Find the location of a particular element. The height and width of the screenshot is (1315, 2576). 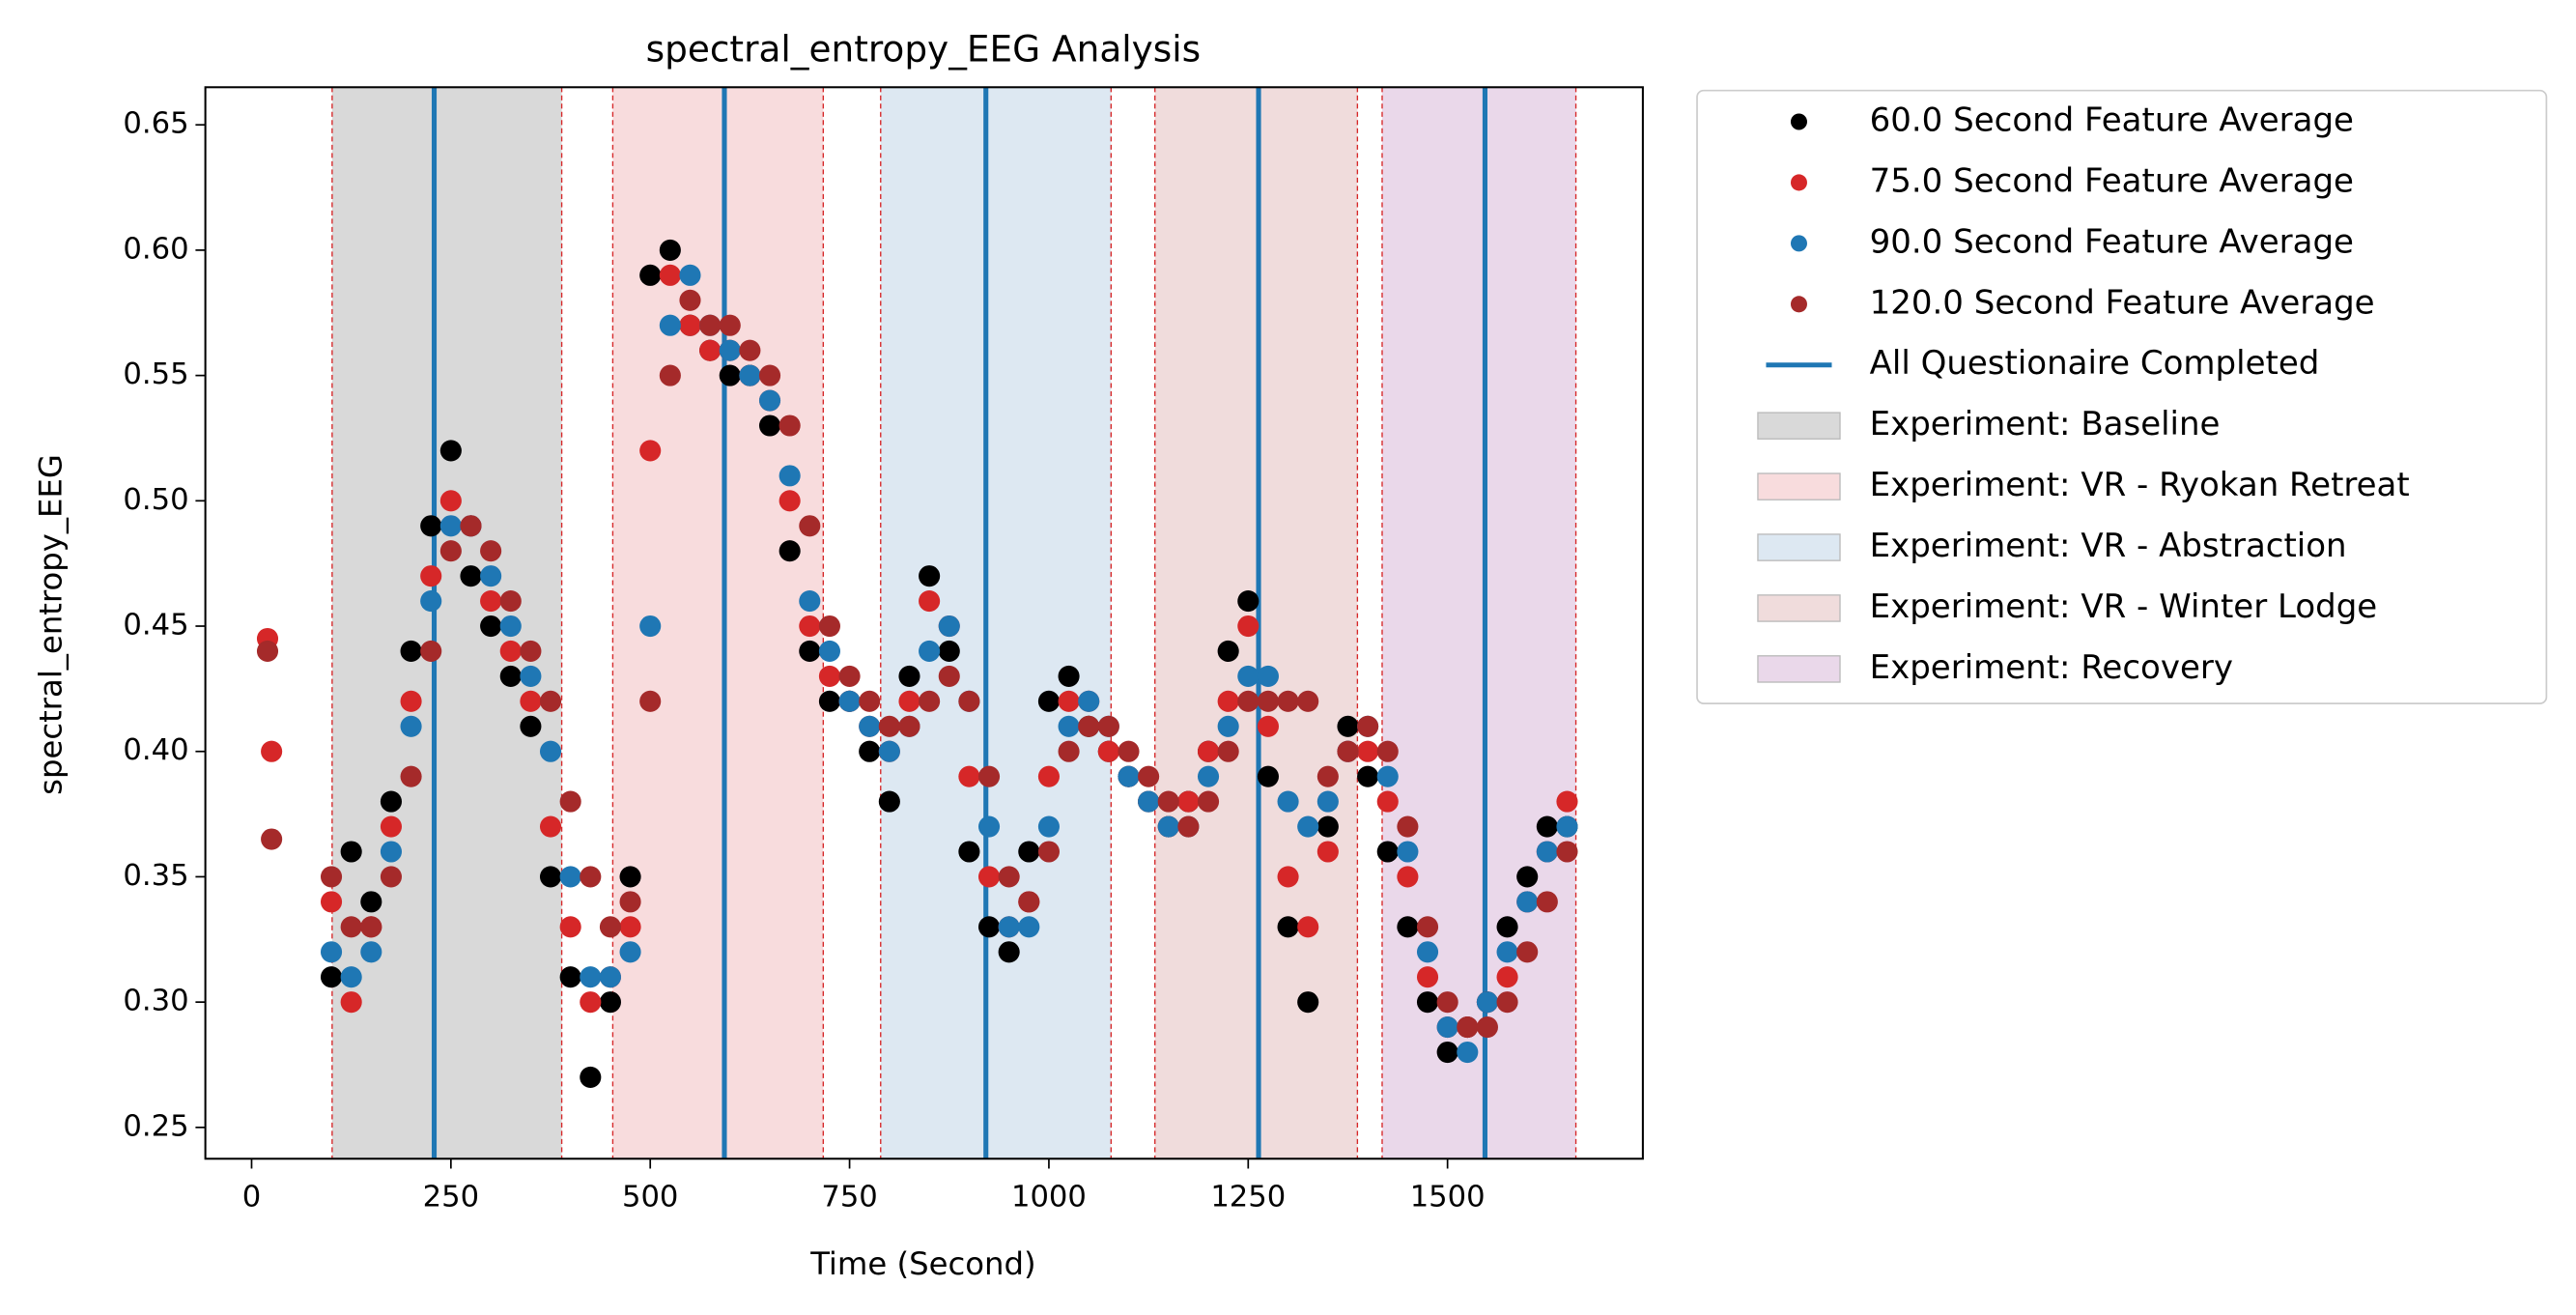

legend-label: Experiment: Baseline is located at coordinates (2045, 424).